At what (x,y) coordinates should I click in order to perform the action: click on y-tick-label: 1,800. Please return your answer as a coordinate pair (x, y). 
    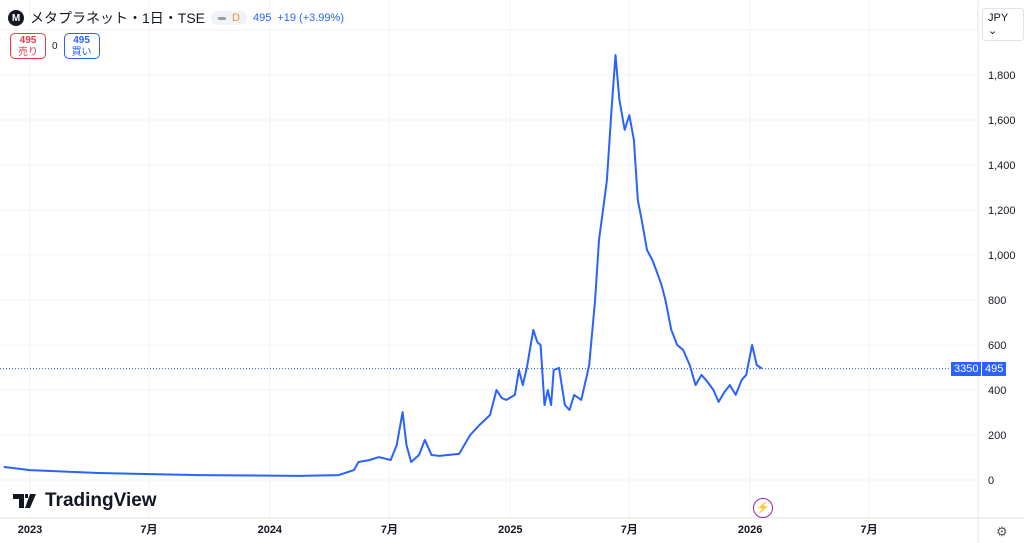
    Looking at the image, I should click on (1002, 76).